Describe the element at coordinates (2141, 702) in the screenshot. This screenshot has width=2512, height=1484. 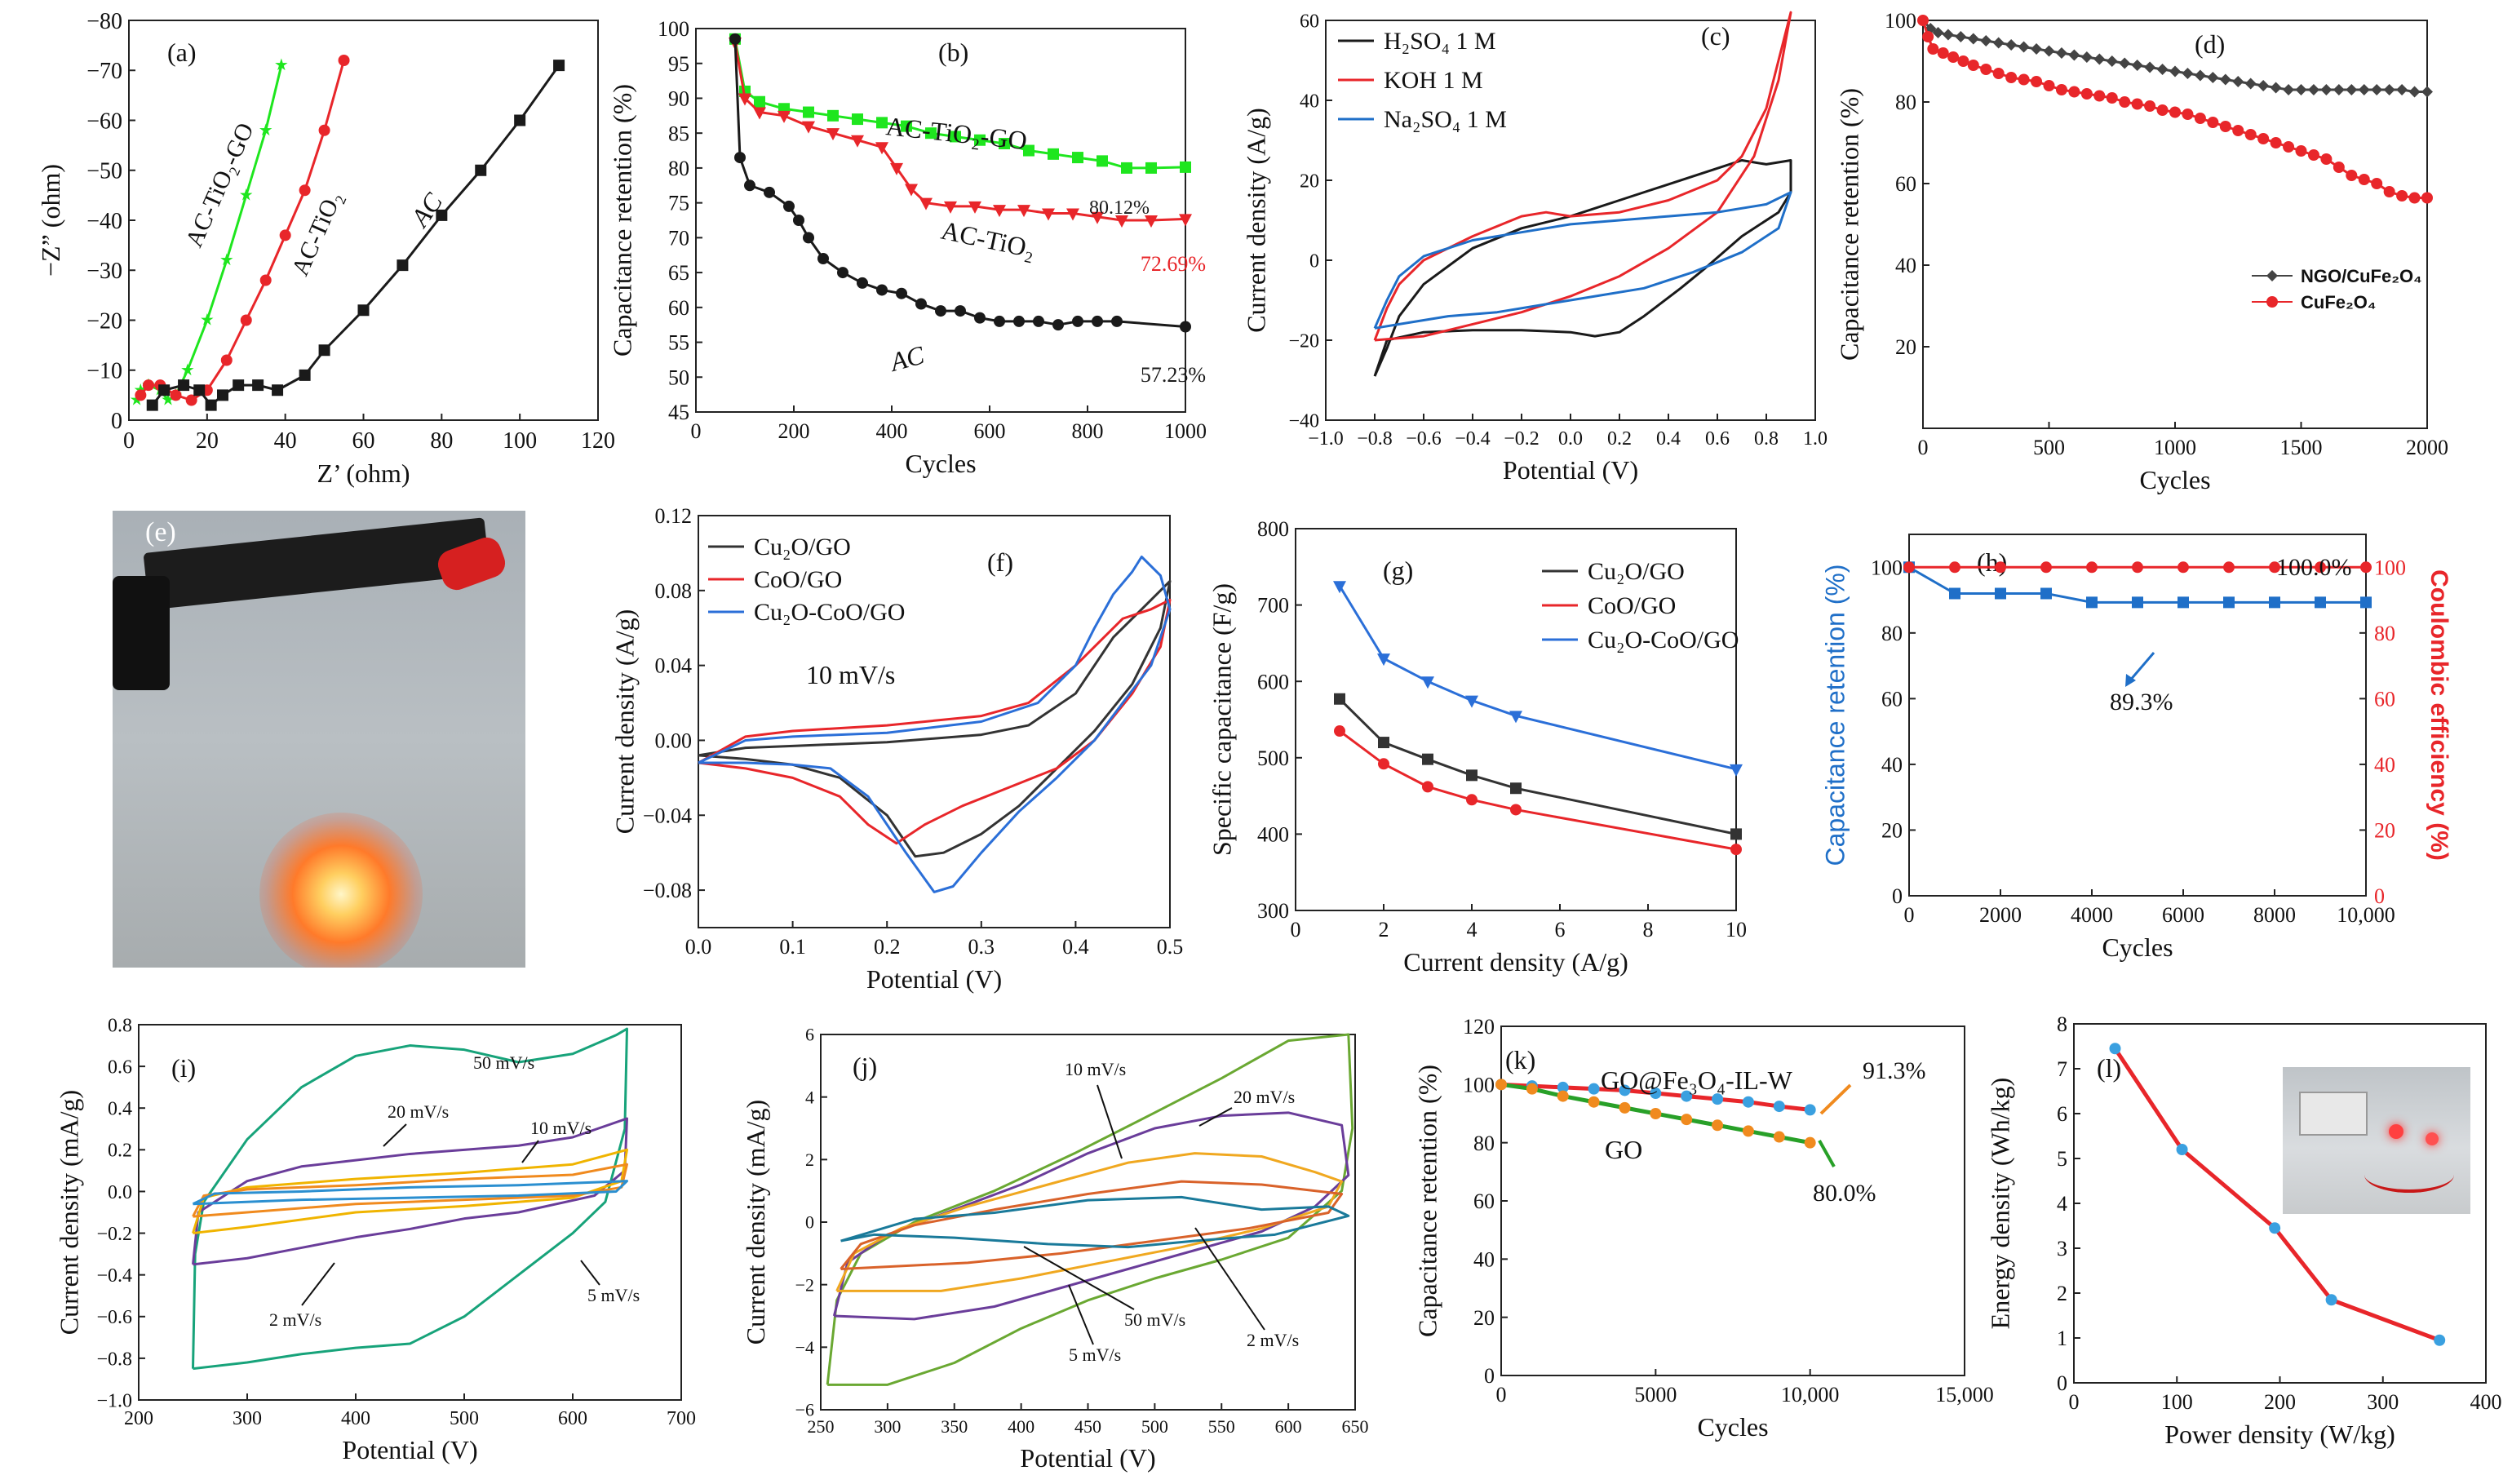
I see `annotation-retention: 89.3%` at that location.